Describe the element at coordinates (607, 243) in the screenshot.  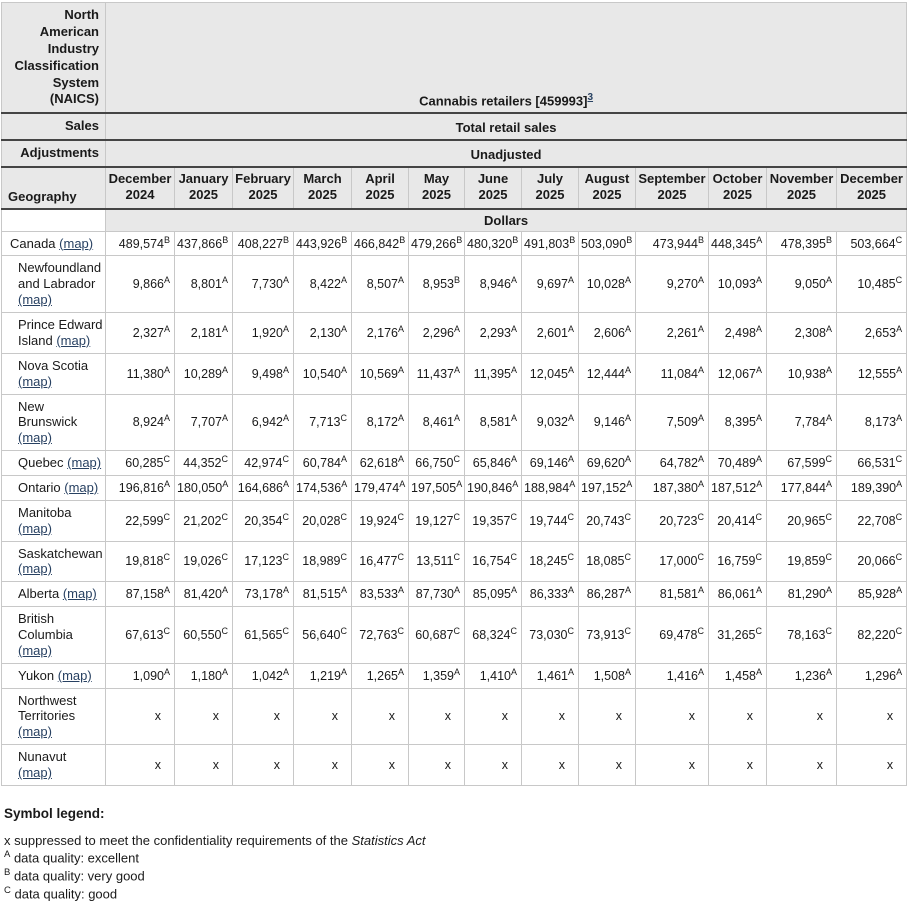
I see `value-cell: 503,090B` at that location.